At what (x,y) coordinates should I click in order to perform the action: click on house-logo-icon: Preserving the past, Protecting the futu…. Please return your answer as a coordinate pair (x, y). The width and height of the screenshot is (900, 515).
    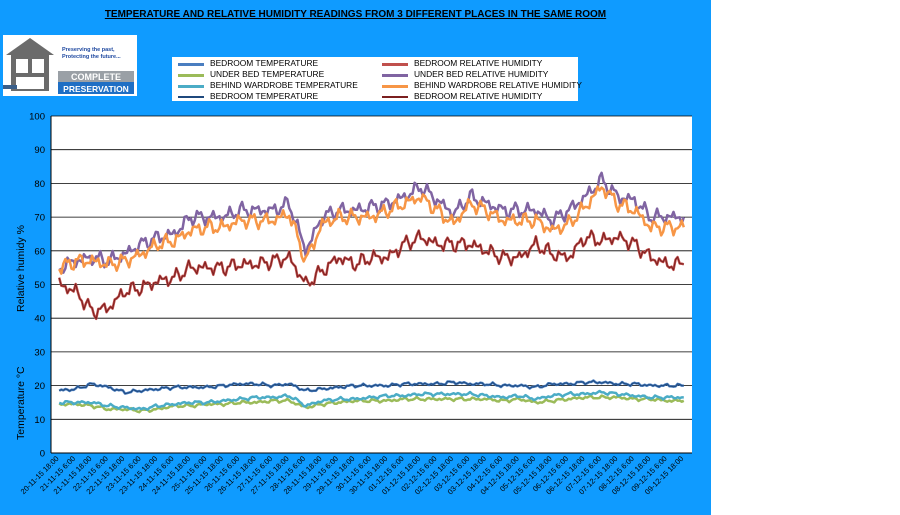
    Looking at the image, I should click on (68, 66).